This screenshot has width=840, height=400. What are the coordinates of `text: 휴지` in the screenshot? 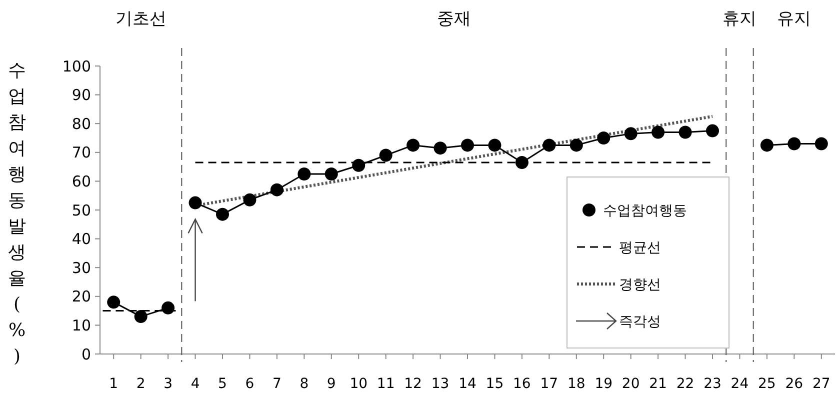 It's located at (739, 19).